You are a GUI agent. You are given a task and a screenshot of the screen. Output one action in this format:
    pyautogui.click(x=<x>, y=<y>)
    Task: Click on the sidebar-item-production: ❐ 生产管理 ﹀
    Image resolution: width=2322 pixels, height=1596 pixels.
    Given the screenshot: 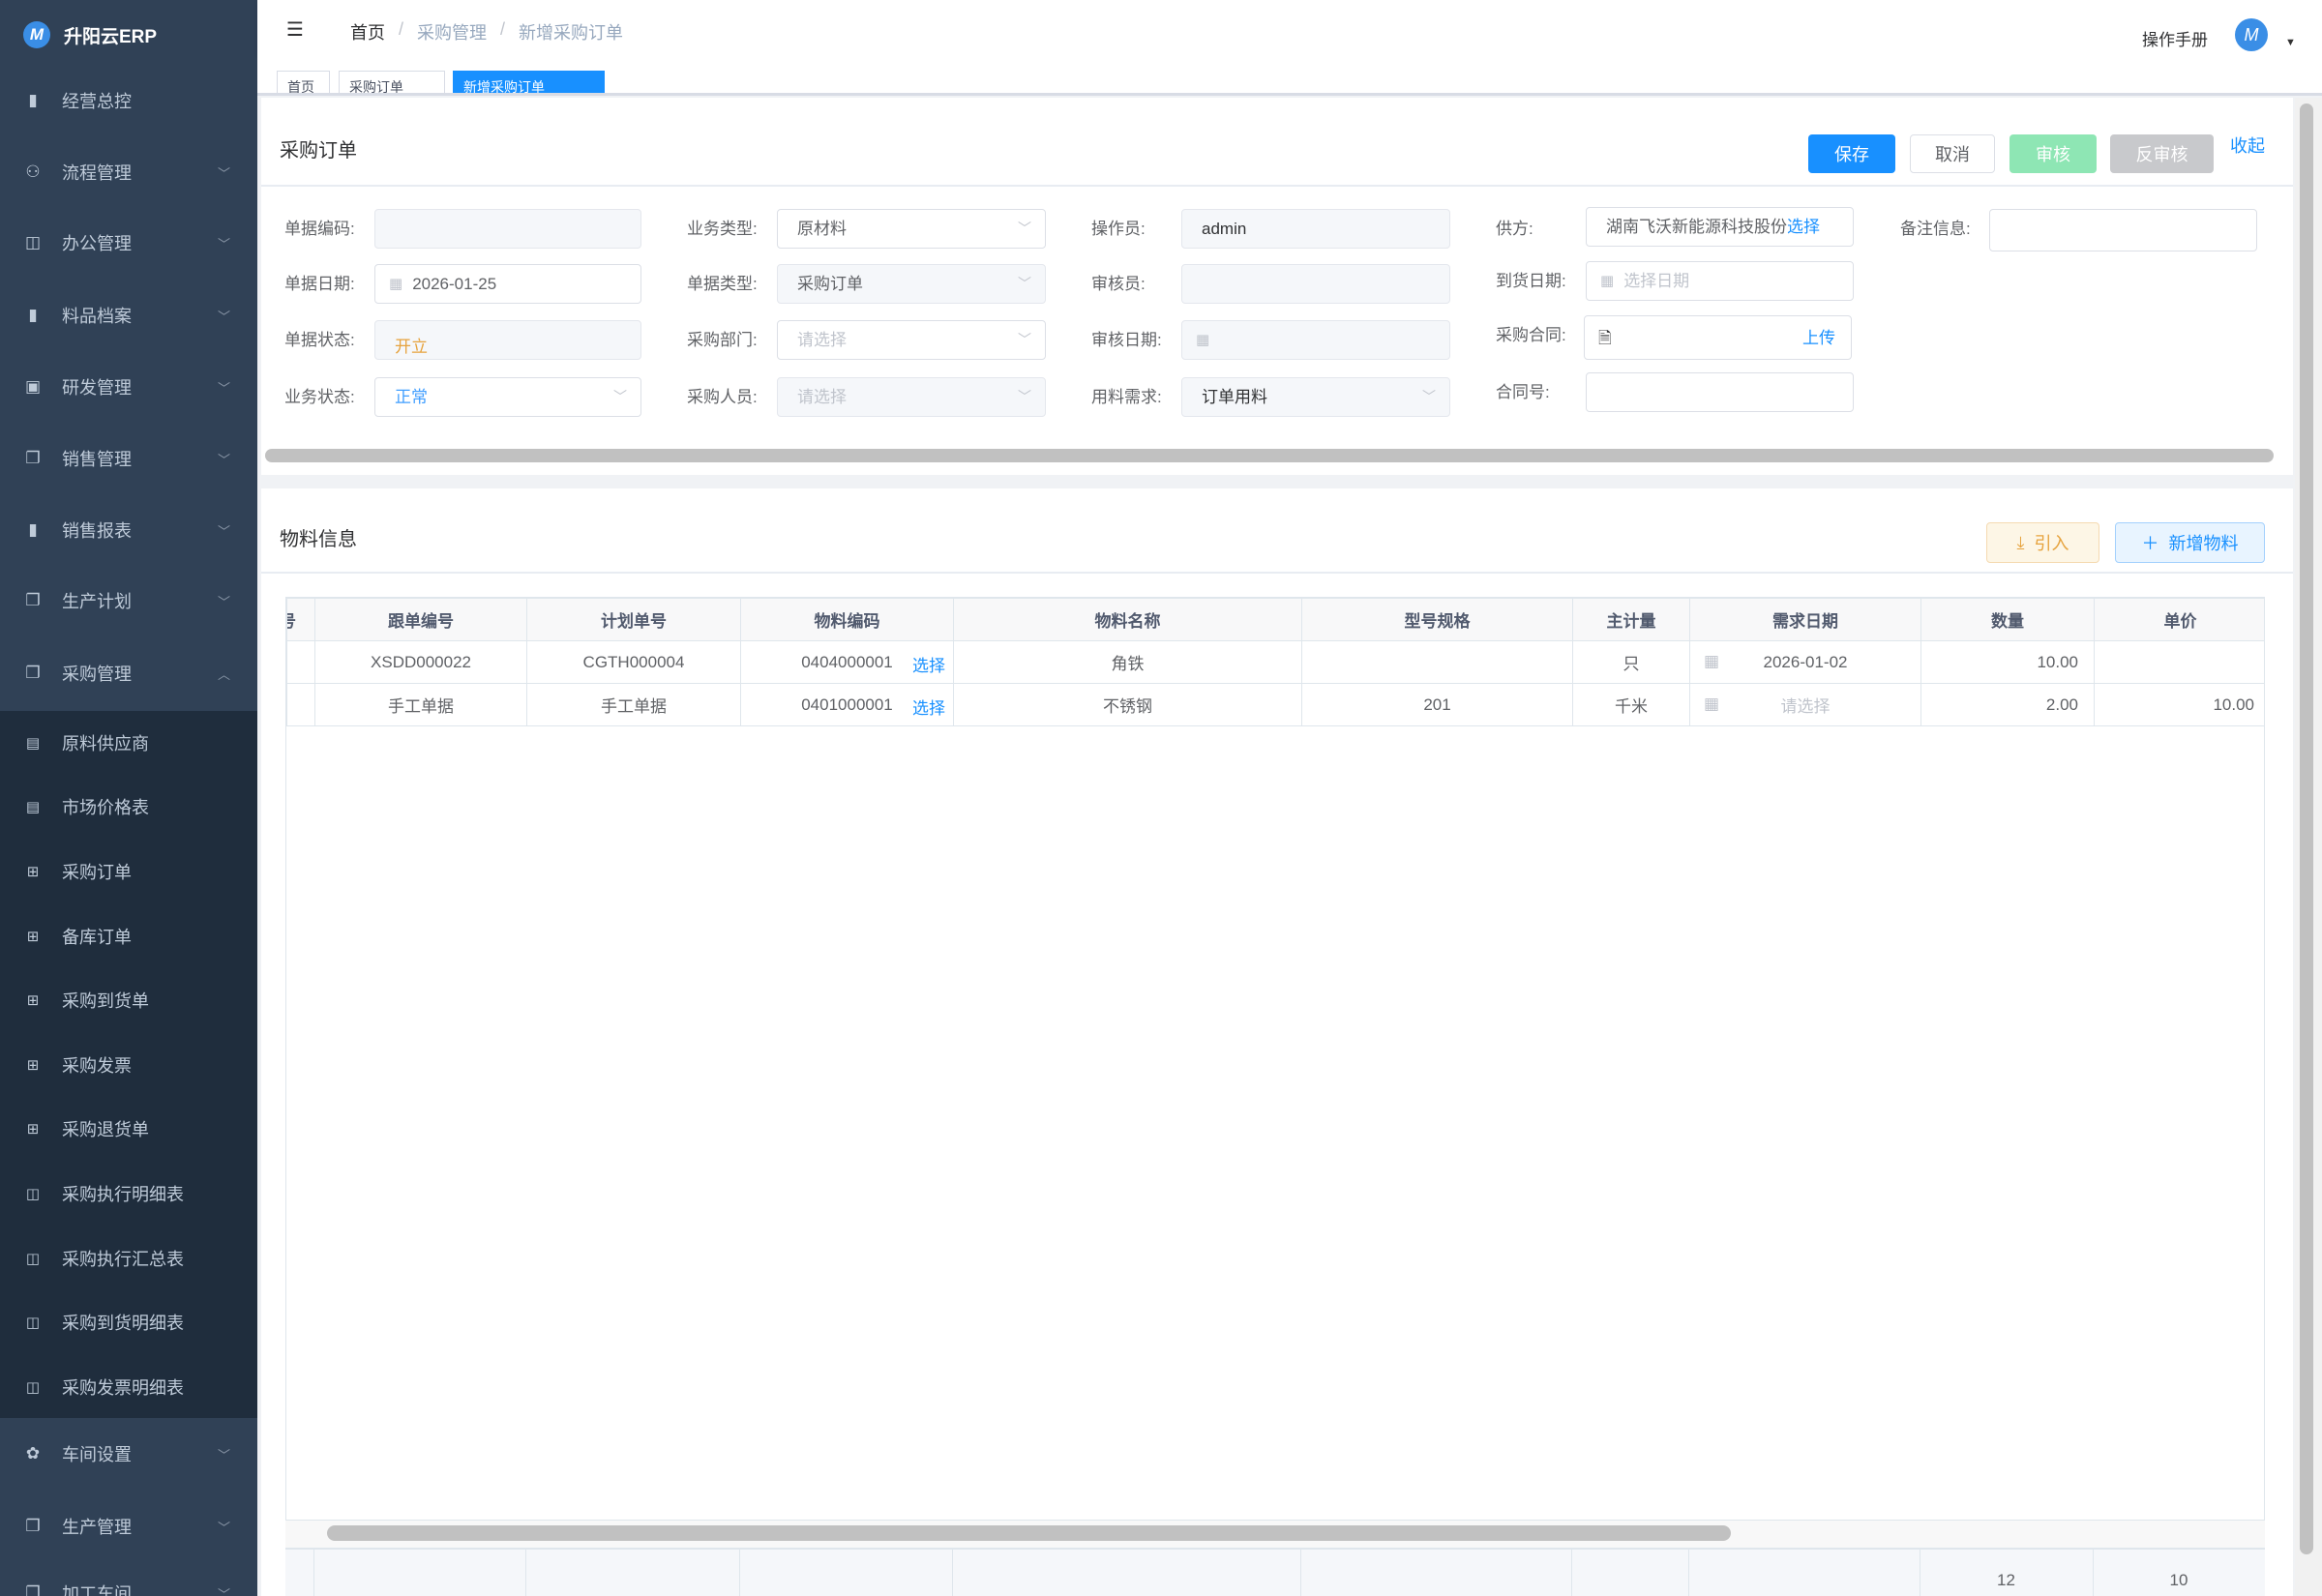 What is the action you would take?
    pyautogui.click(x=128, y=1526)
    